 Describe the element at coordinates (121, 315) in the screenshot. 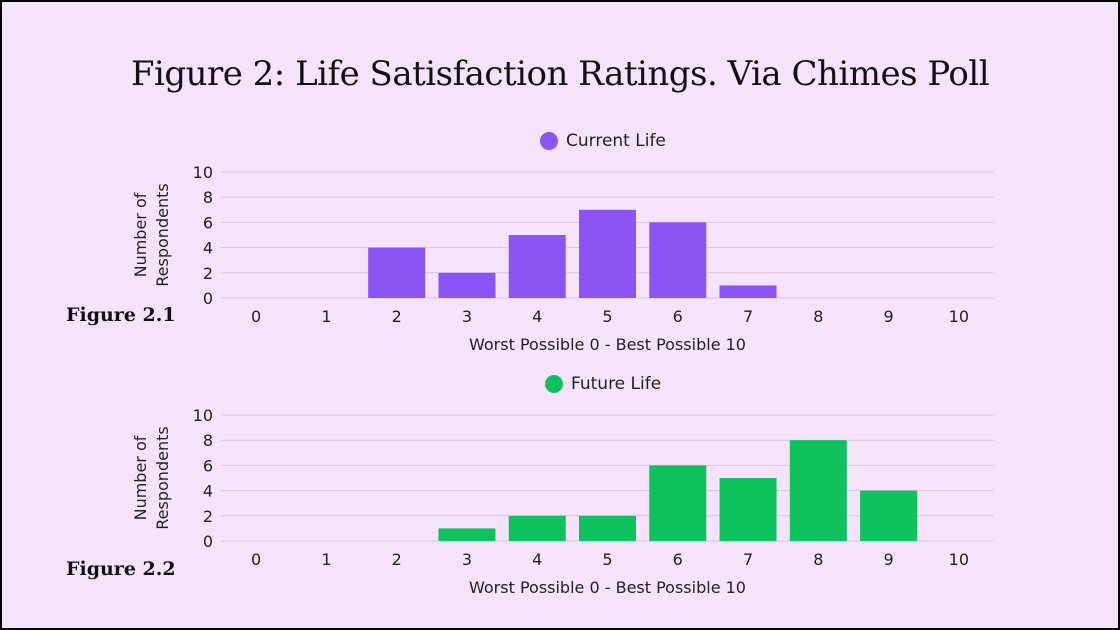

I see `figure-label-2-1: Figure 2.1` at that location.